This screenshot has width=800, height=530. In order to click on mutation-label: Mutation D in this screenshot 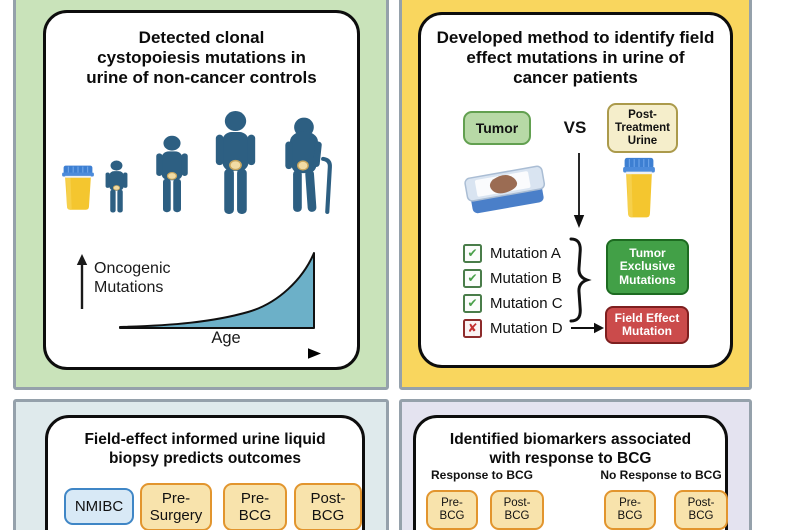, I will do `click(526, 328)`.